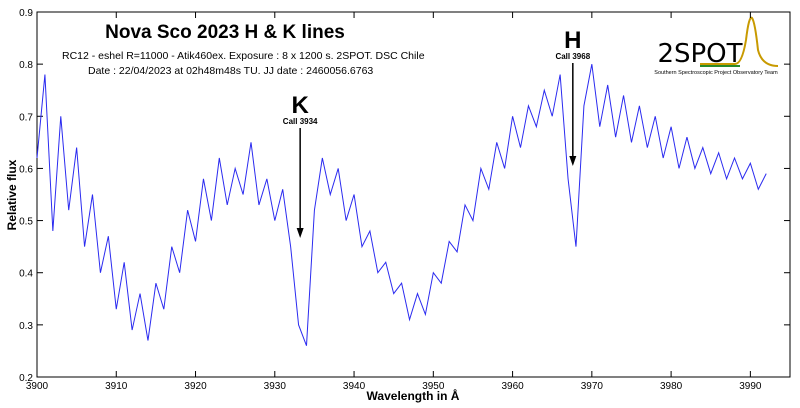  I want to click on chart-title: Nova Sco 2023 H & K lines, so click(225, 32).